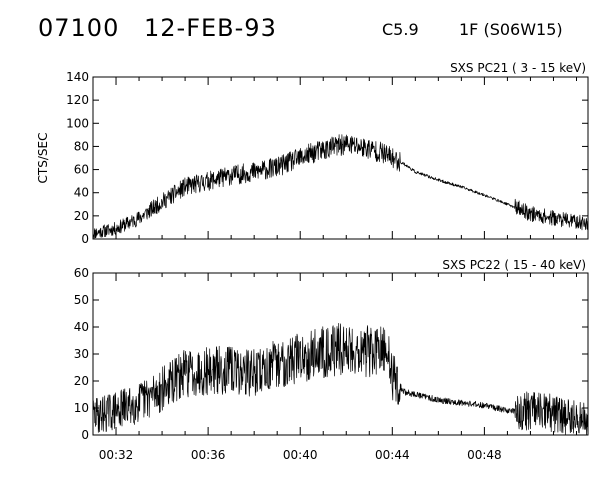 The width and height of the screenshot is (600, 480). I want to click on flare-location: 1F (S06W15), so click(511, 29).